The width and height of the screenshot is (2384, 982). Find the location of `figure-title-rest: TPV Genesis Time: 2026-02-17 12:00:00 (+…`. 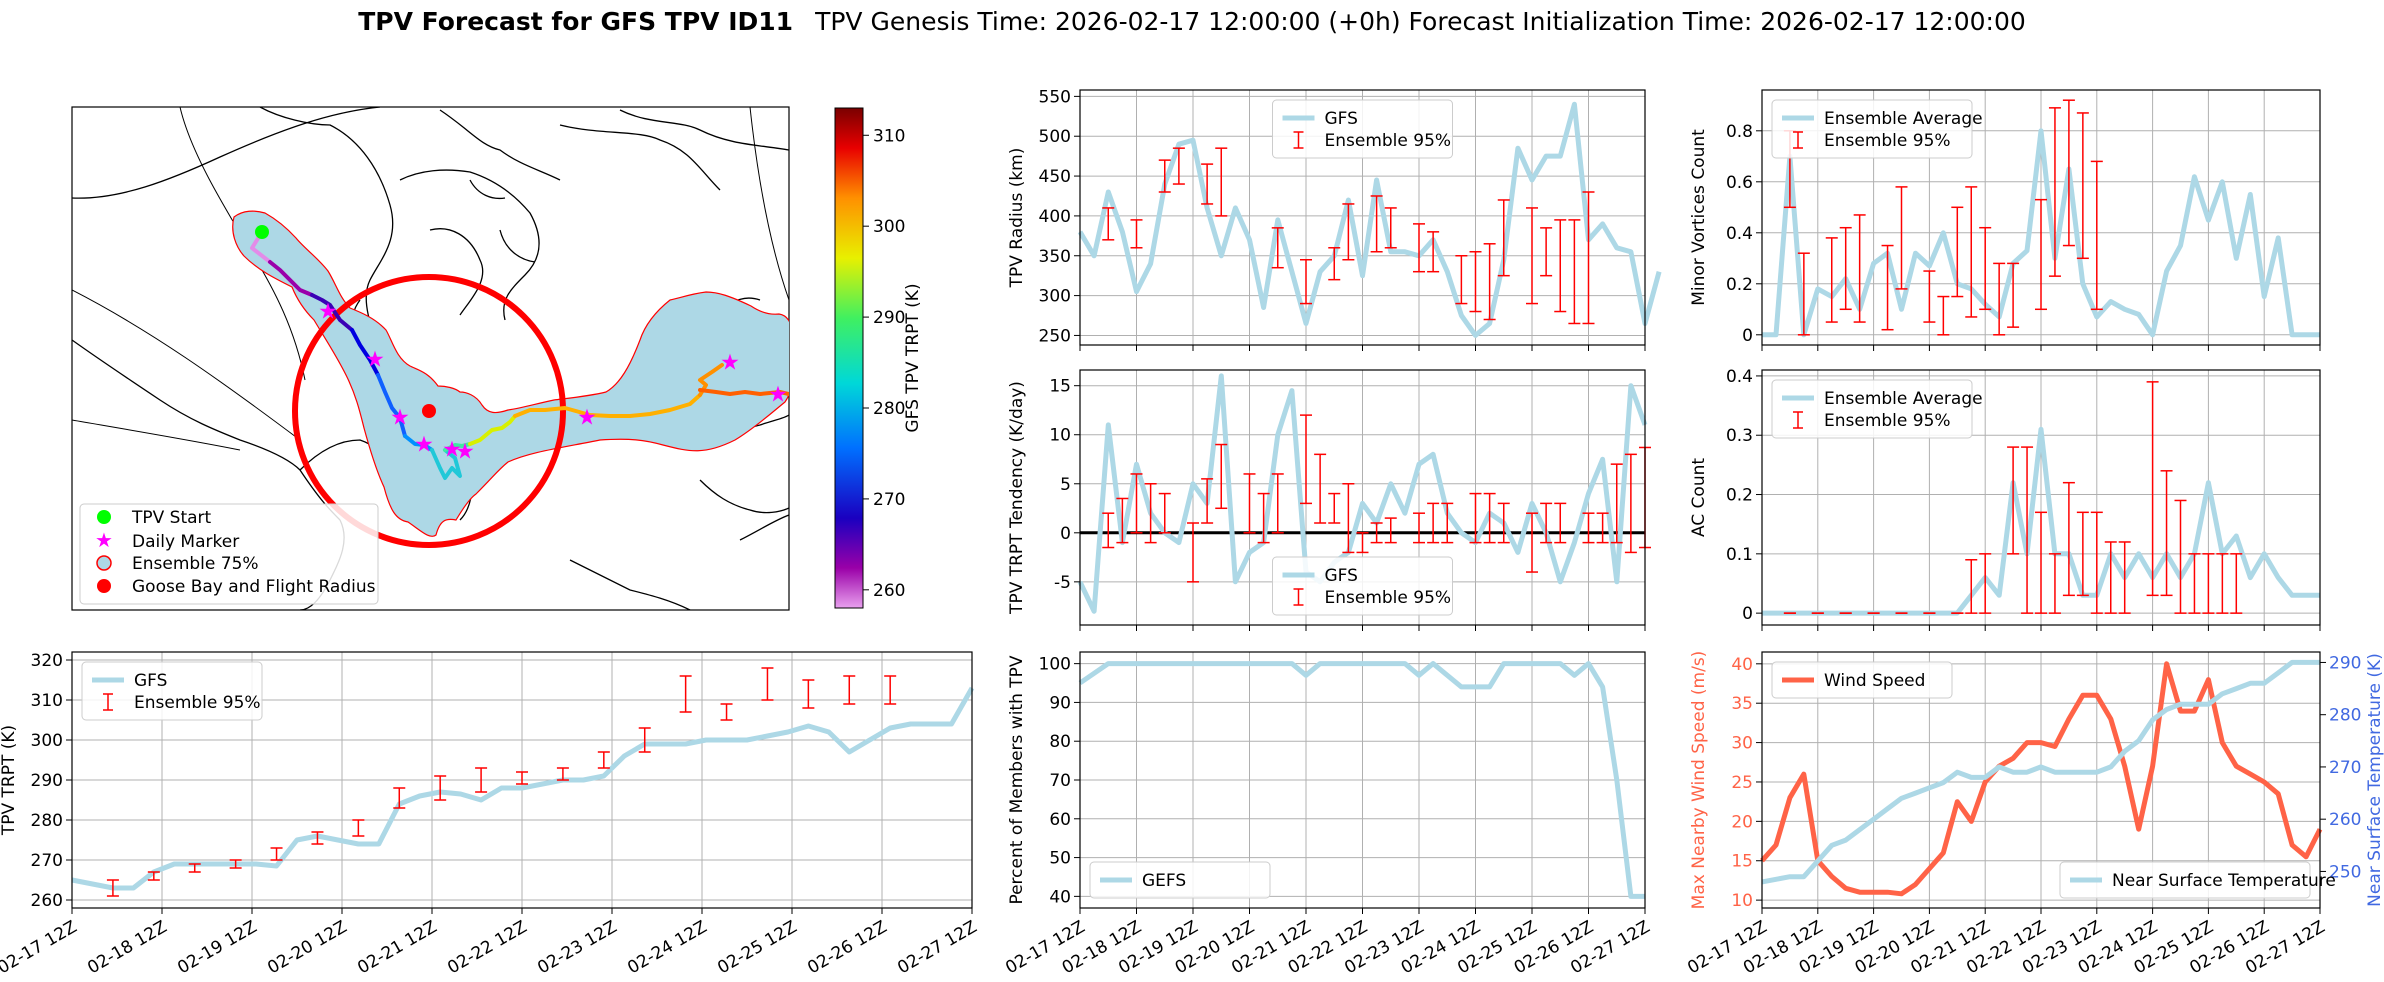

figure-title-rest: TPV Genesis Time: 2026-02-17 12:00:00 (+… is located at coordinates (1420, 21).